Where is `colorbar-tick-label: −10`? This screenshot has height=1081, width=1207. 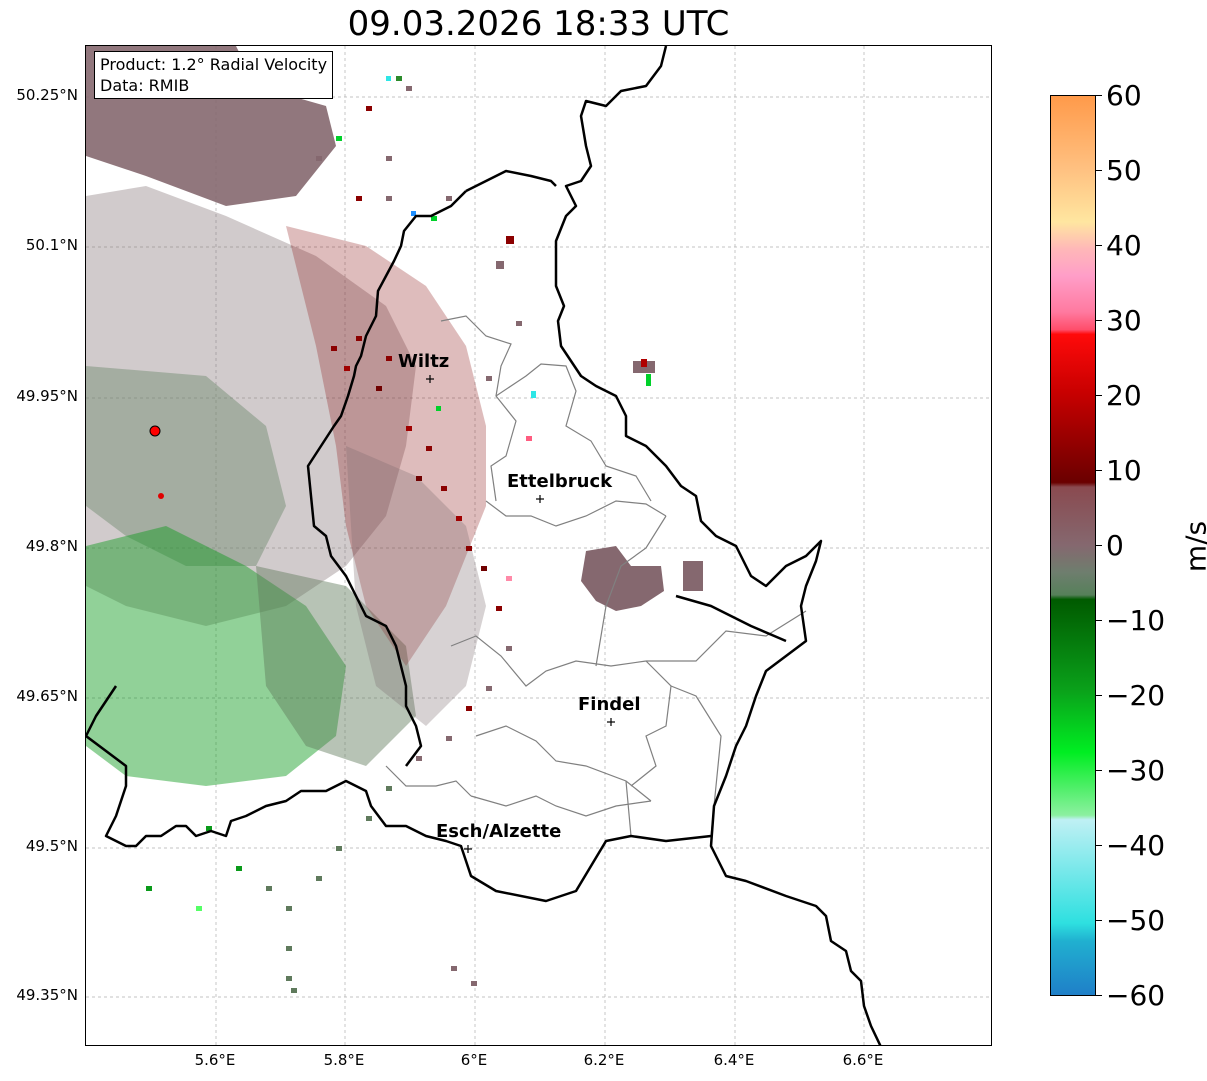
colorbar-tick-label: −10 is located at coordinates (1136, 620).